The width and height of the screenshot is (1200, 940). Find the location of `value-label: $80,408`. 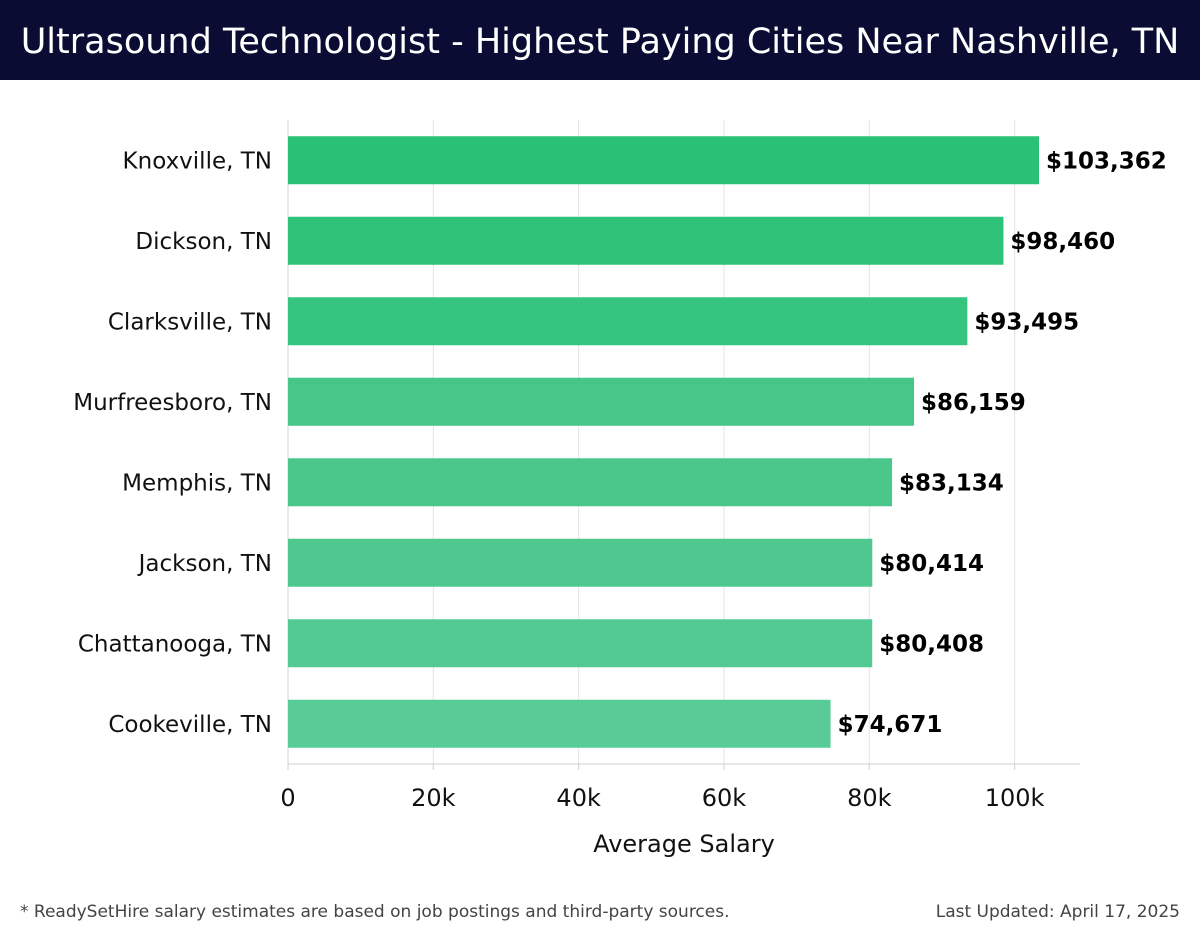

value-label: $80,408 is located at coordinates (931, 644).